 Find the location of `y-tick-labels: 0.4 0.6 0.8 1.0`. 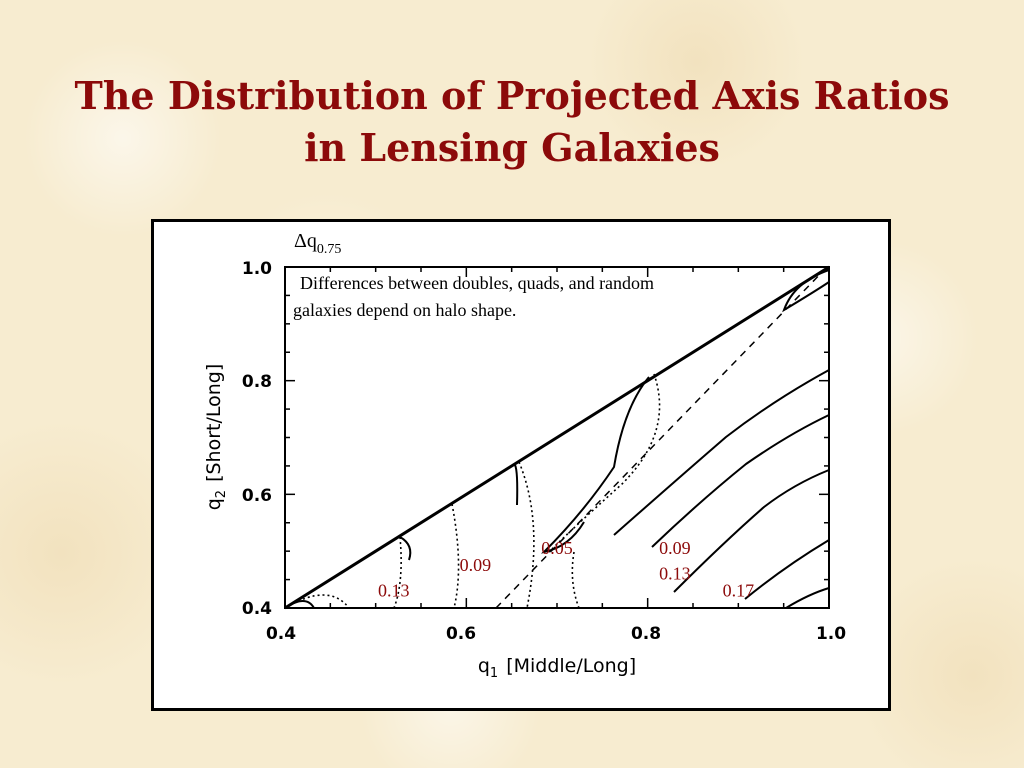

y-tick-labels: 0.4 0.6 0.8 1.0 is located at coordinates (257, 439).